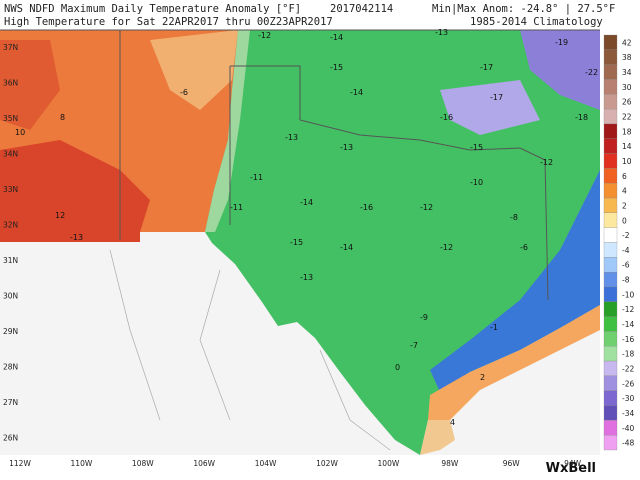 This screenshot has height=480, width=640. I want to click on colorbar-label: 30, so click(627, 87).